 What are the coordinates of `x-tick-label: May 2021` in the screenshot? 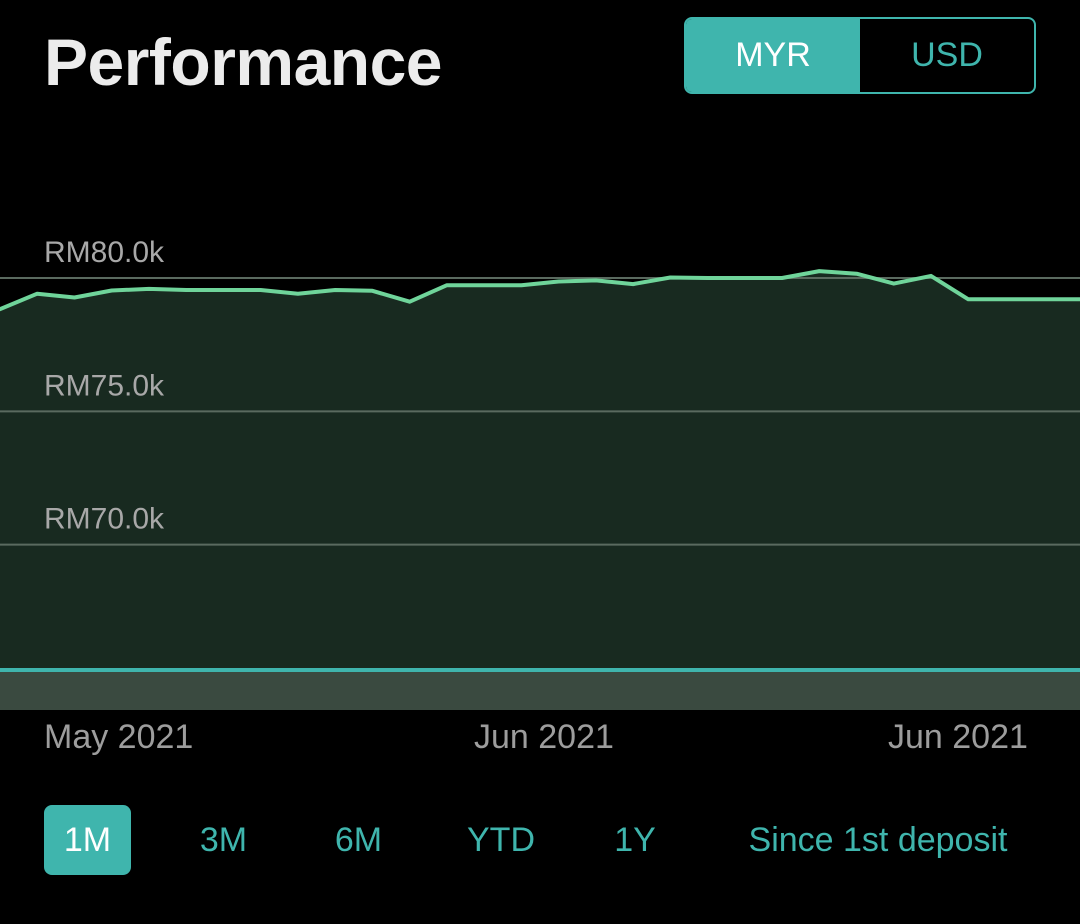 It's located at (119, 737).